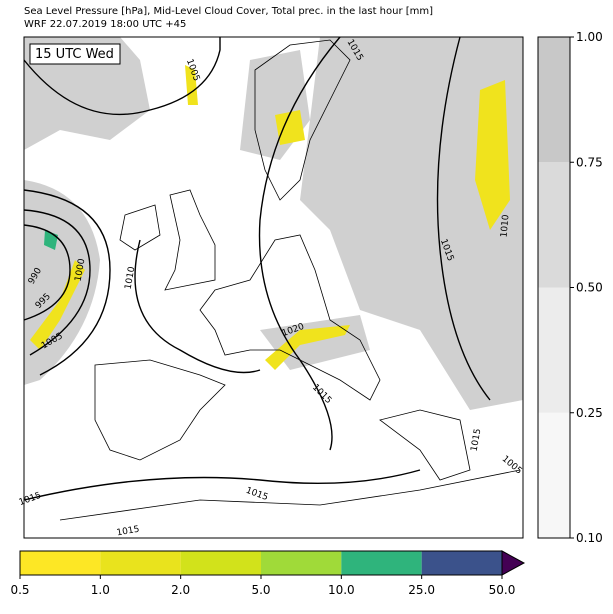 Image resolution: width=613 pixels, height=614 pixels. What do you see at coordinates (100, 590) in the screenshot?
I see `colorbar-tick-label: 1.0` at bounding box center [100, 590].